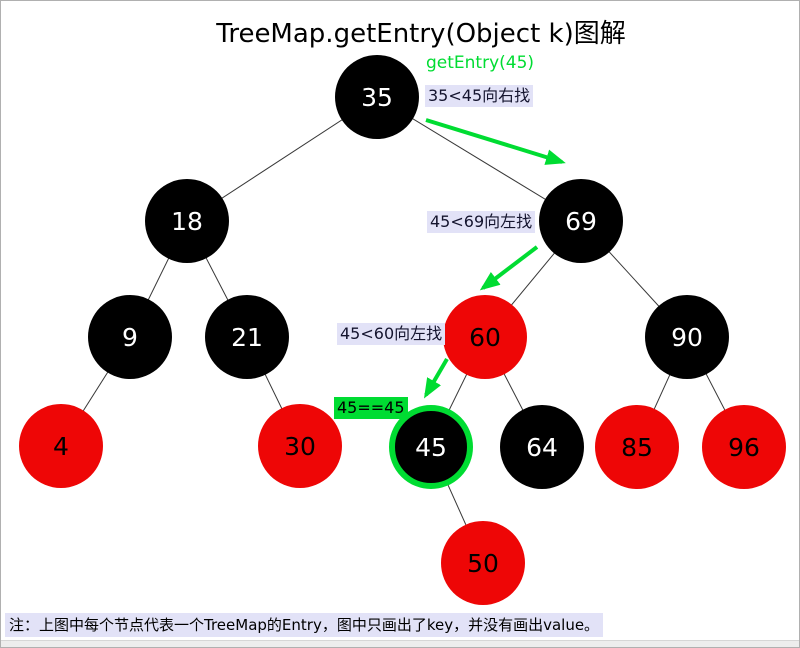 This screenshot has width=800, height=648. I want to click on tree-node-45: 45, so click(431, 447).